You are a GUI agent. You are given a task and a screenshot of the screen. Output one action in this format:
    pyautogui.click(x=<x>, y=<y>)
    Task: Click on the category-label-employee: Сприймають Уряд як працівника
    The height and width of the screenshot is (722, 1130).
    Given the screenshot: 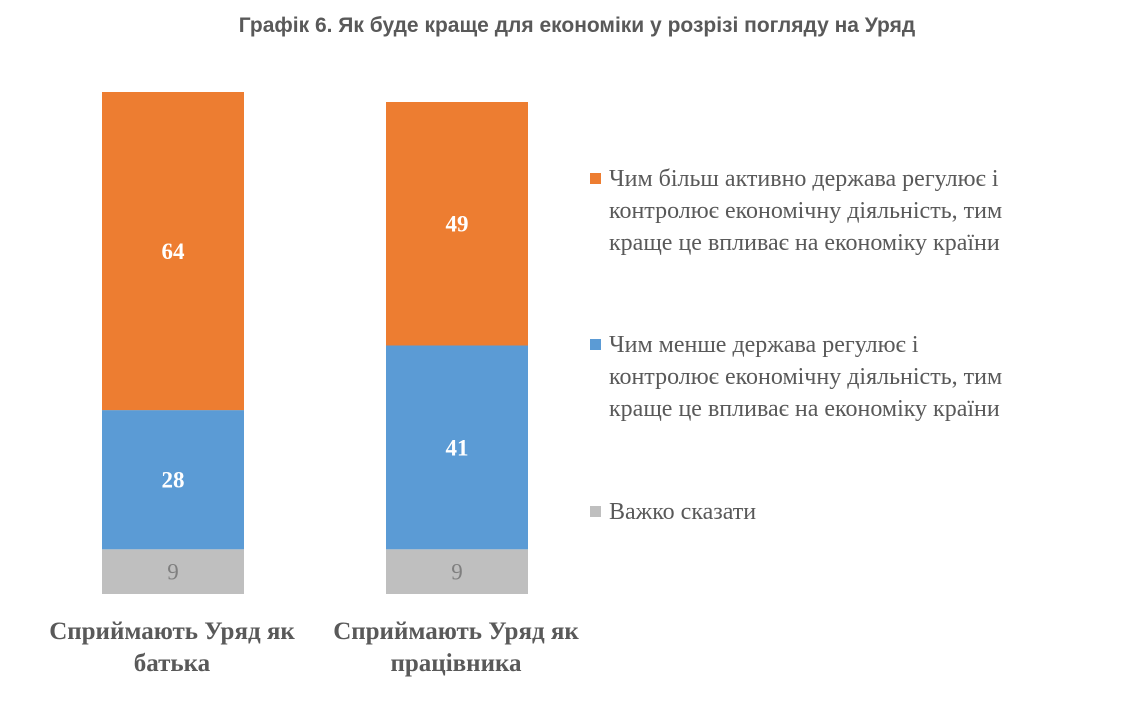 What is the action you would take?
    pyautogui.click(x=456, y=647)
    